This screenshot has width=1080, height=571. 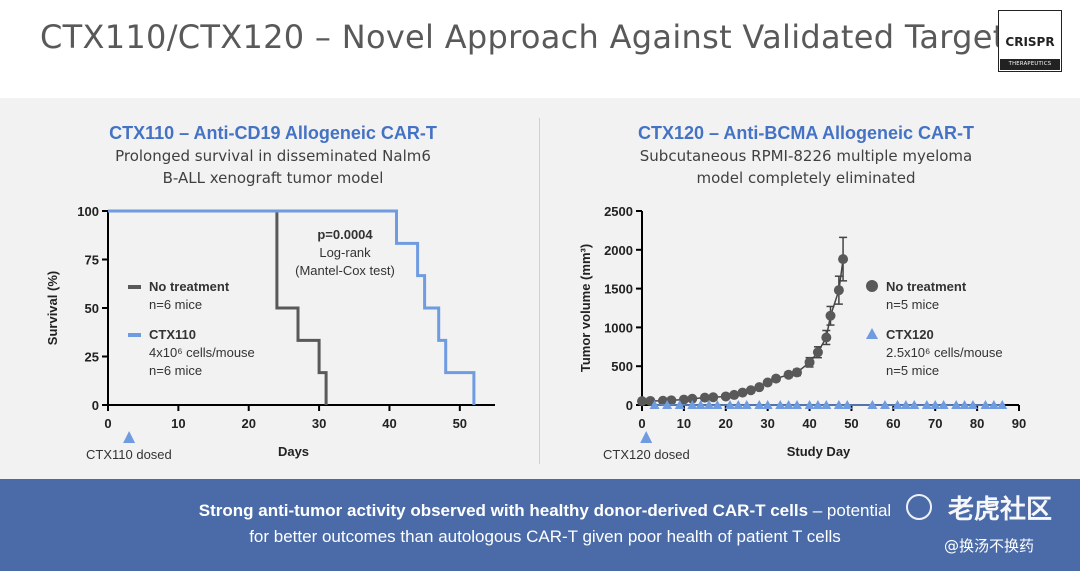 I want to click on tv-legend-detail: n=5 mice, so click(x=912, y=304).